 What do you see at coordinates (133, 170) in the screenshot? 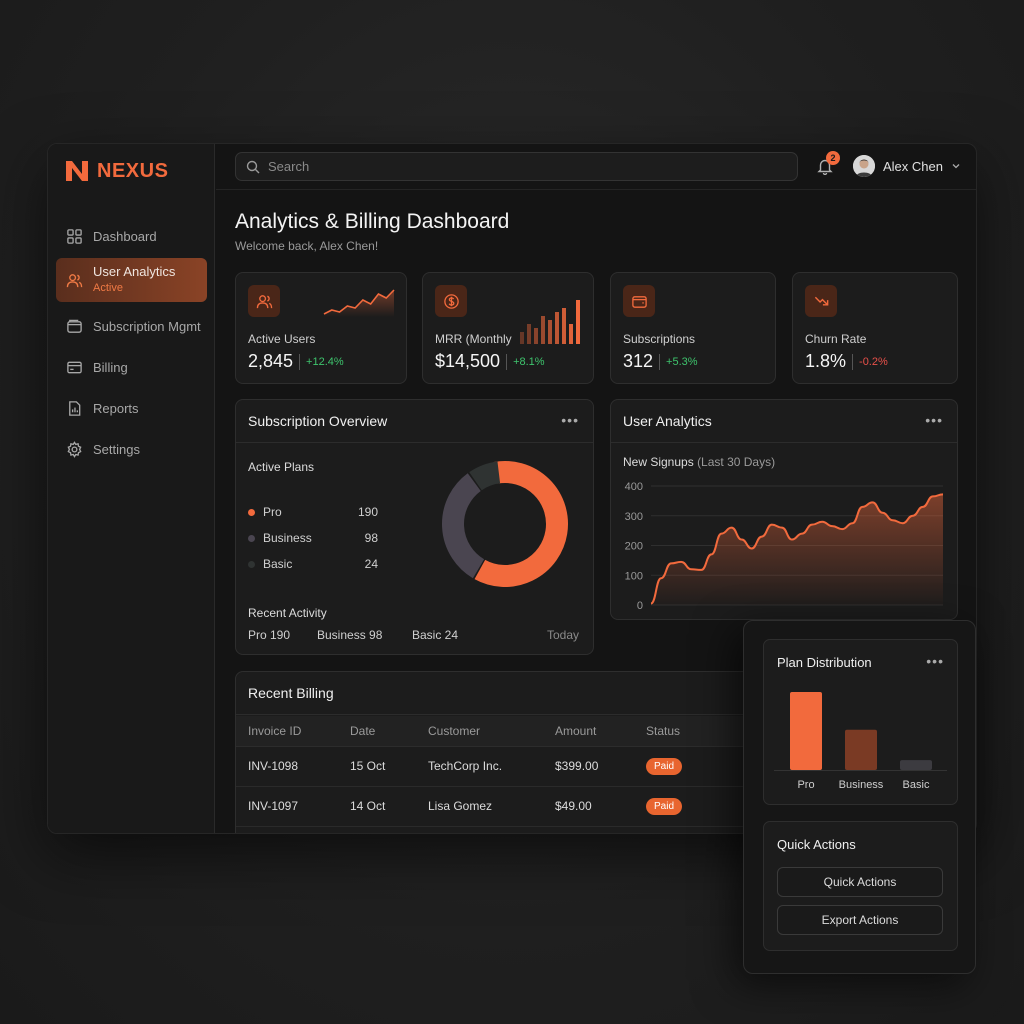
I see `brand-name: NEXUS` at bounding box center [133, 170].